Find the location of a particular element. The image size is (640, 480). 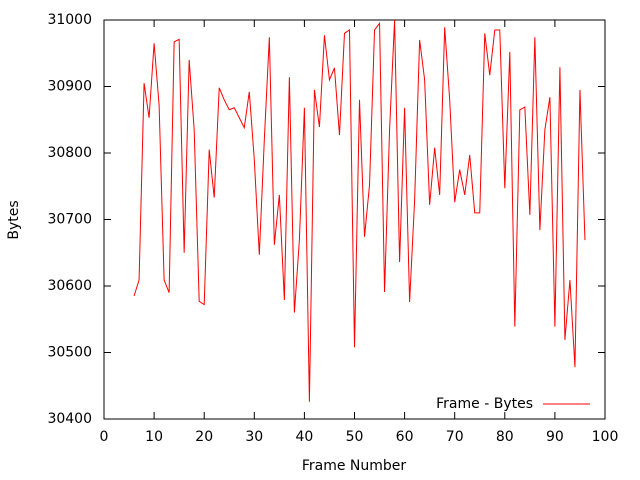

x-axis-label: Frame Number is located at coordinates (354, 466).